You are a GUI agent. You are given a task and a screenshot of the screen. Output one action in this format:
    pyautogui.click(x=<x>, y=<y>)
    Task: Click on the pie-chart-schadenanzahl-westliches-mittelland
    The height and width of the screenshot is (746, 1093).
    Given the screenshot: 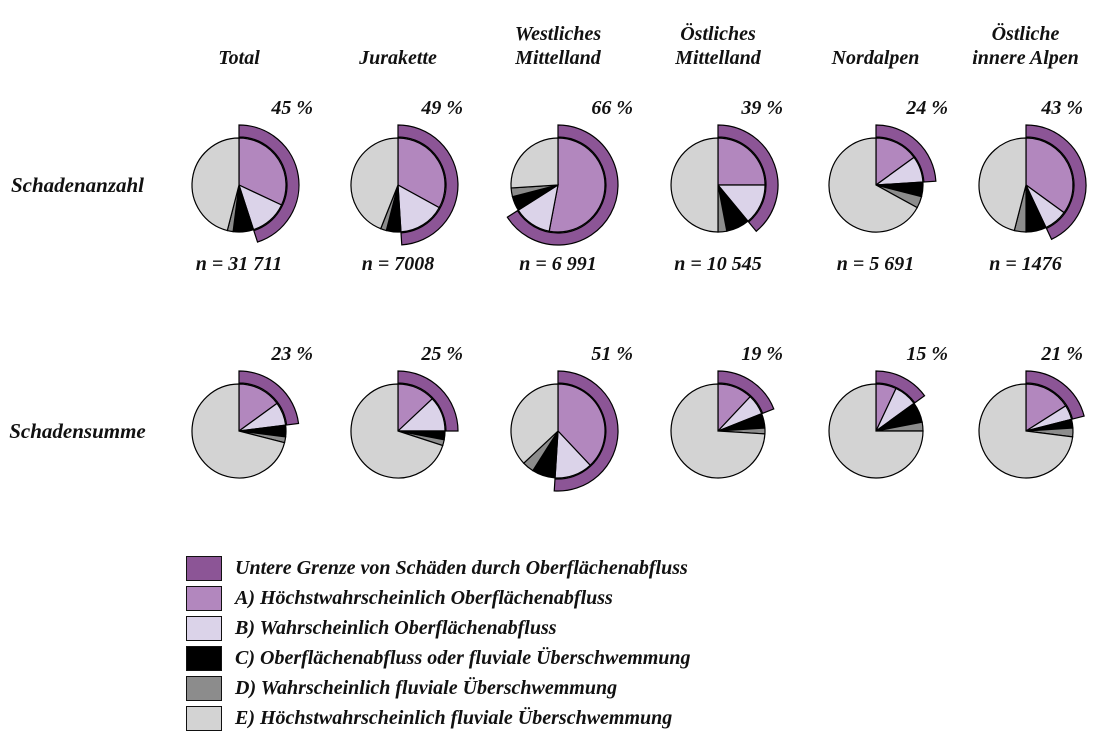 What is the action you would take?
    pyautogui.click(x=562, y=185)
    